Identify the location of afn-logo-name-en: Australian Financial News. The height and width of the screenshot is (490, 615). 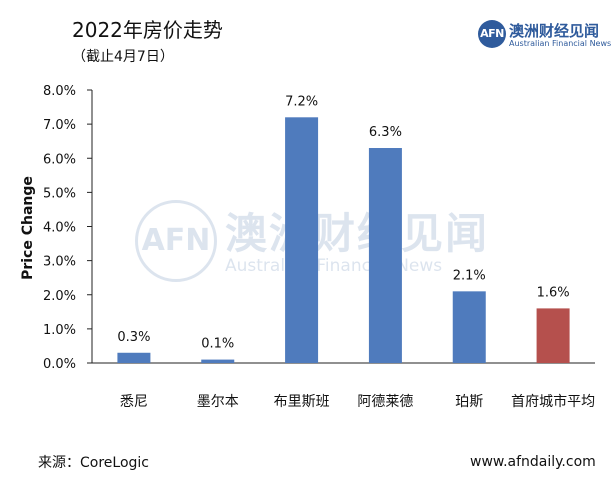
(560, 43).